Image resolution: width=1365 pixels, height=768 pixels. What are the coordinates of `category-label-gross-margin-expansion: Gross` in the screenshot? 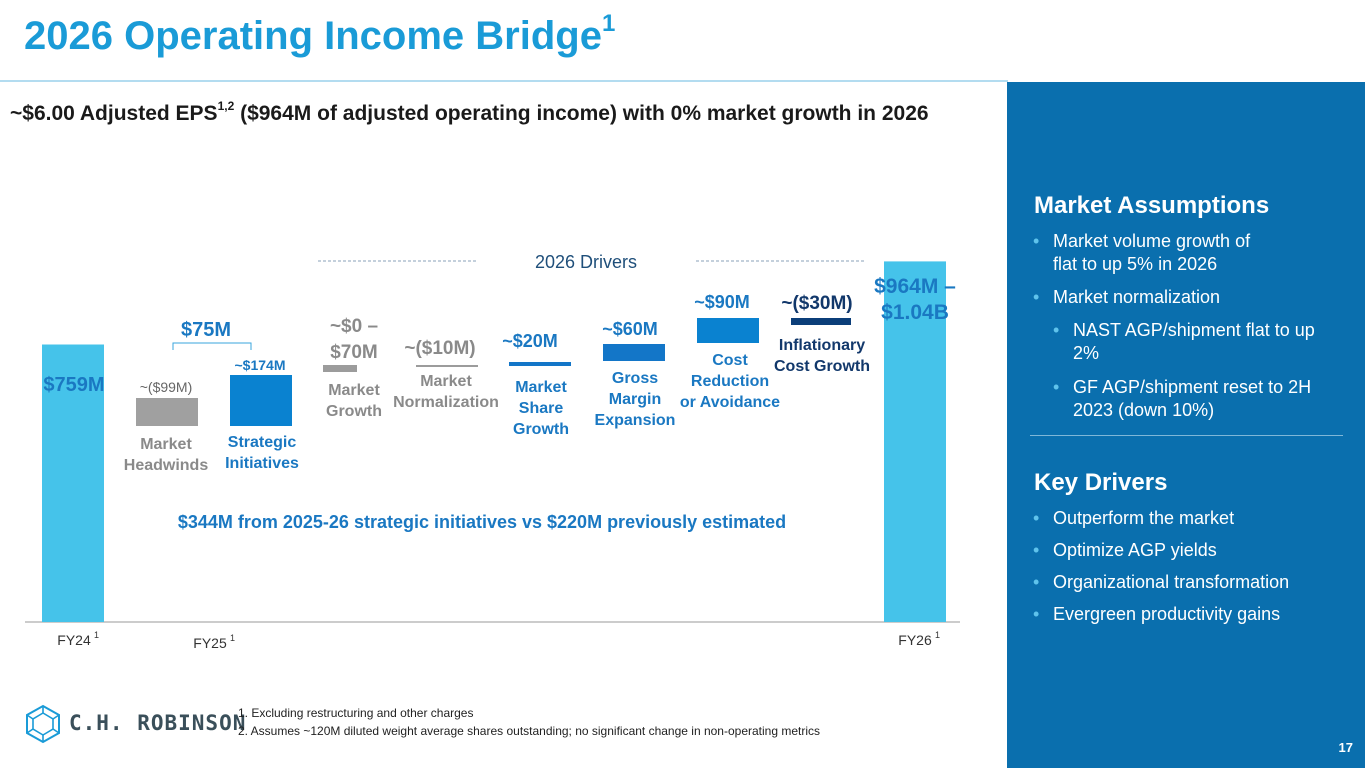 It's located at (635, 378).